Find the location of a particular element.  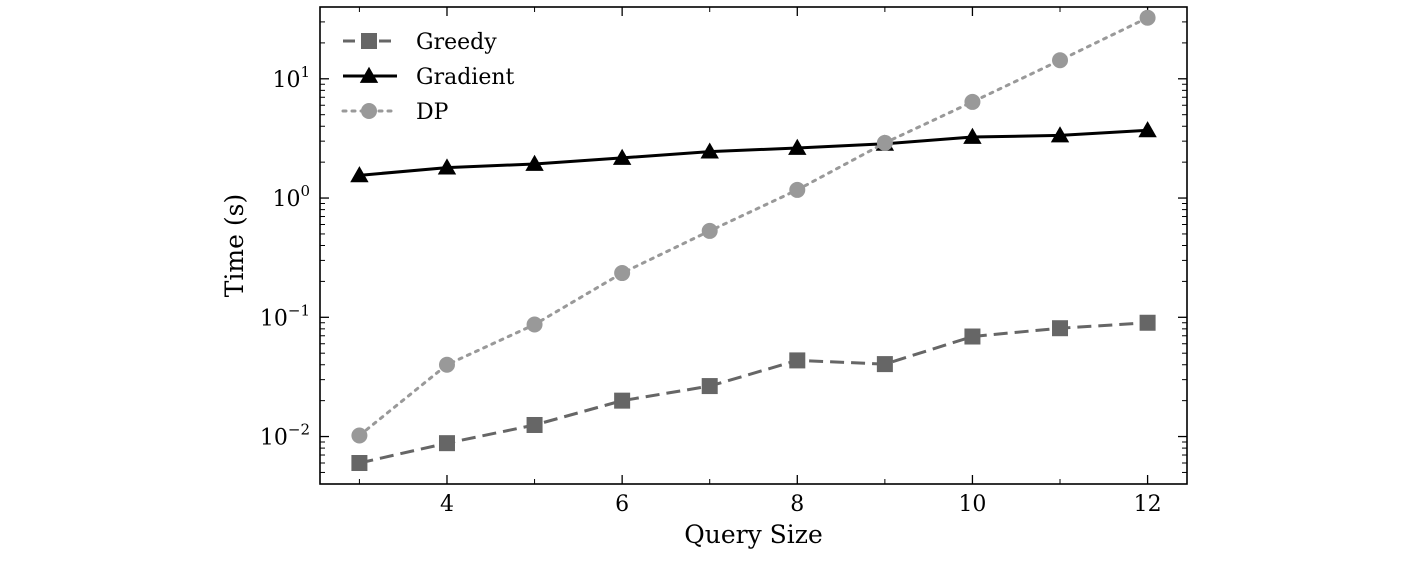

x-tick-label: 12 is located at coordinates (1148, 504).